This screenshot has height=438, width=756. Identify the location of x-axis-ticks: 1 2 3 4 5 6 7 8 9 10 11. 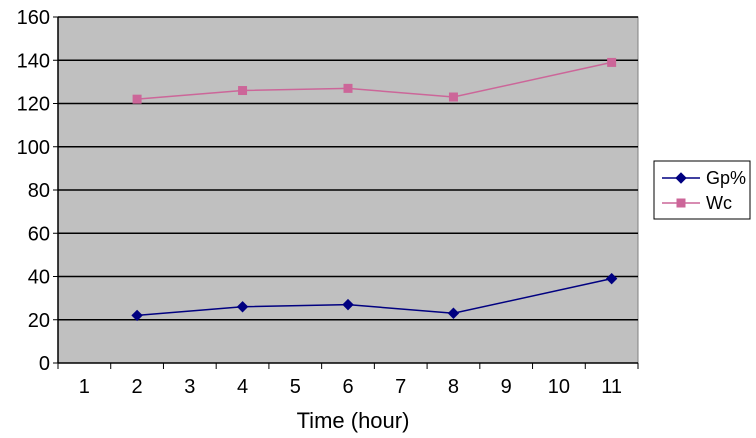
(348, 380).